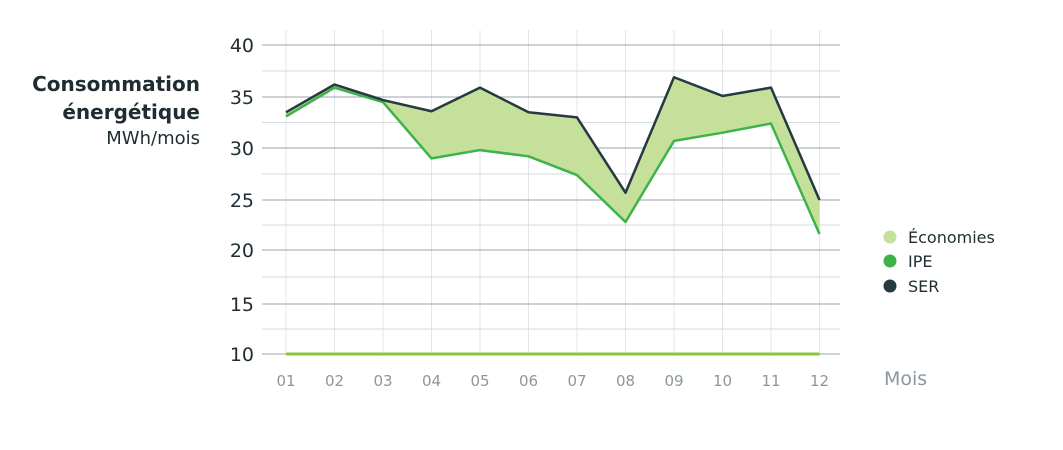 This screenshot has height=450, width=1063. Describe the element at coordinates (242, 251) in the screenshot. I see `y-tick-label: 20` at that location.